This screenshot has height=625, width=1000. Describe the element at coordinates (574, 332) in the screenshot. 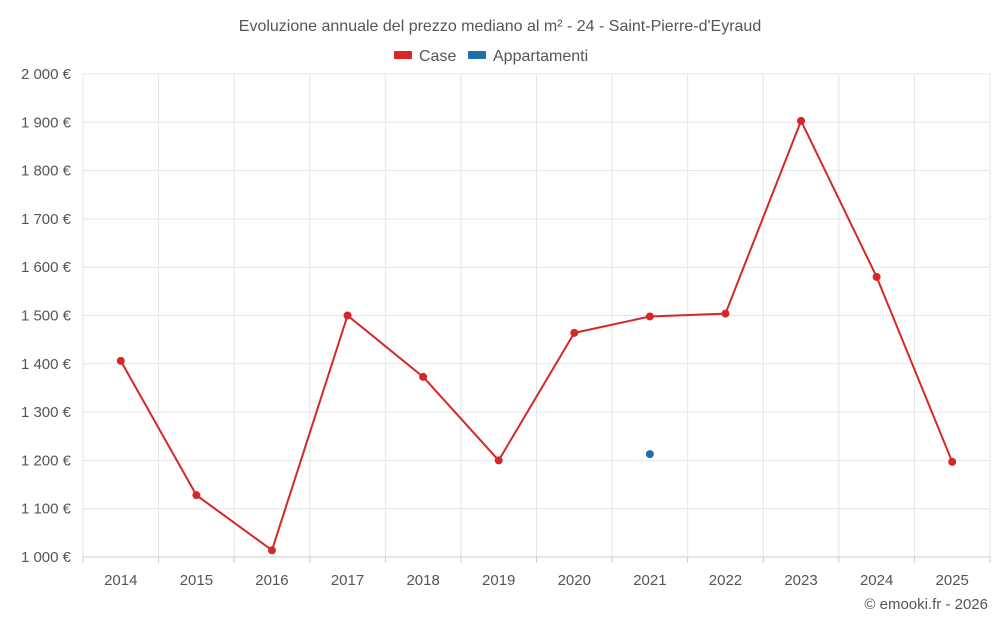

I see `data-point-case-2020` at that location.